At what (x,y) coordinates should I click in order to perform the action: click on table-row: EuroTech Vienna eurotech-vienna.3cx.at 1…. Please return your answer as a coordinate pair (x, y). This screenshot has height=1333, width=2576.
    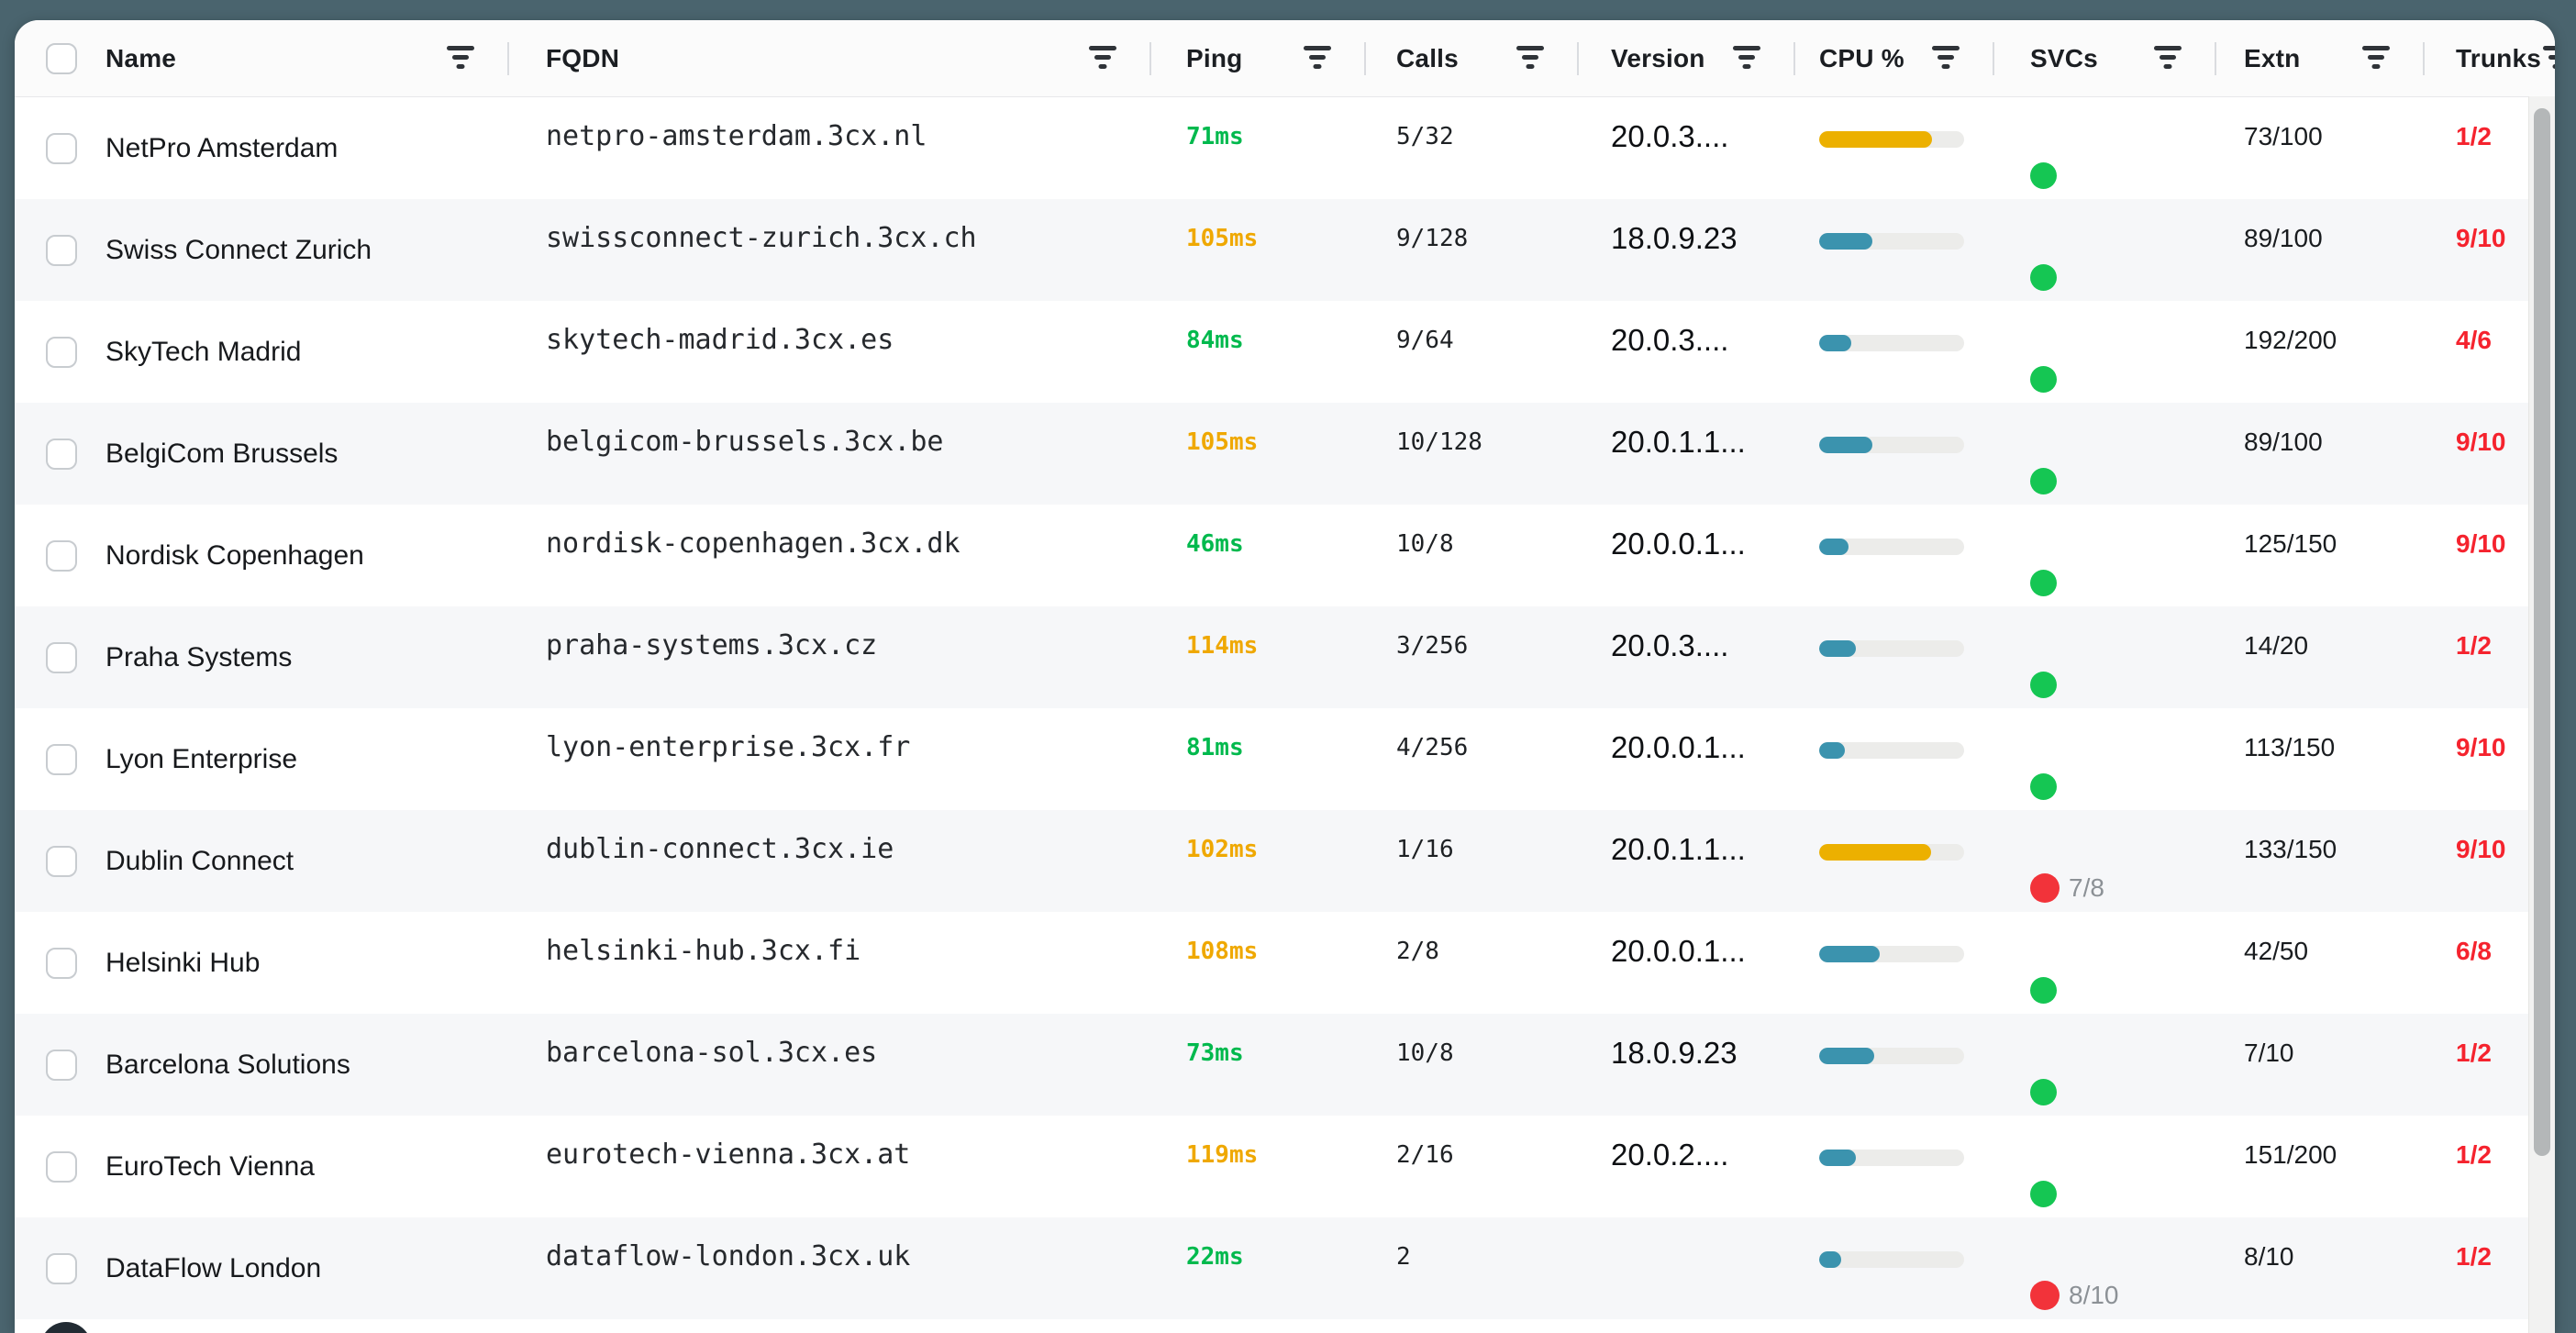
    Looking at the image, I should click on (1285, 1166).